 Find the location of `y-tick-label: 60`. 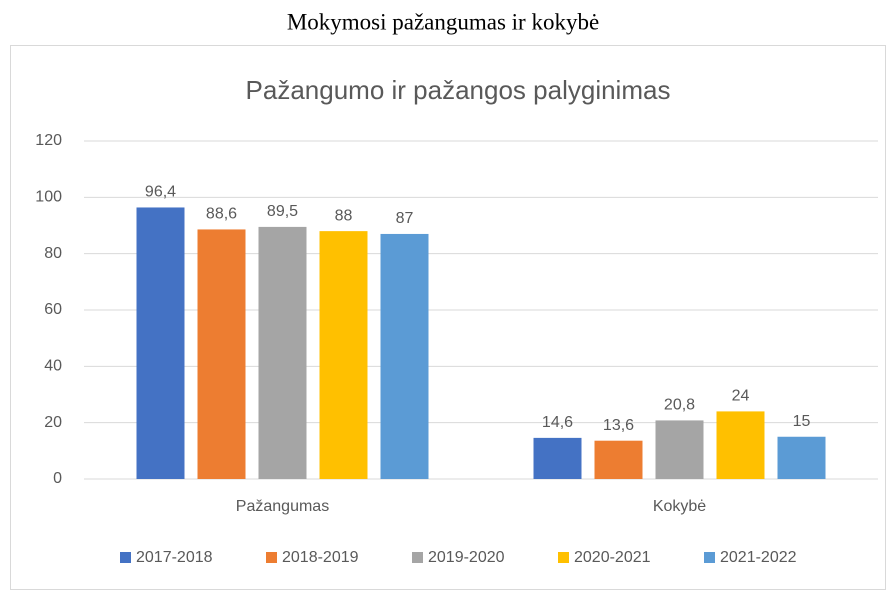

y-tick-label: 60 is located at coordinates (53, 309).